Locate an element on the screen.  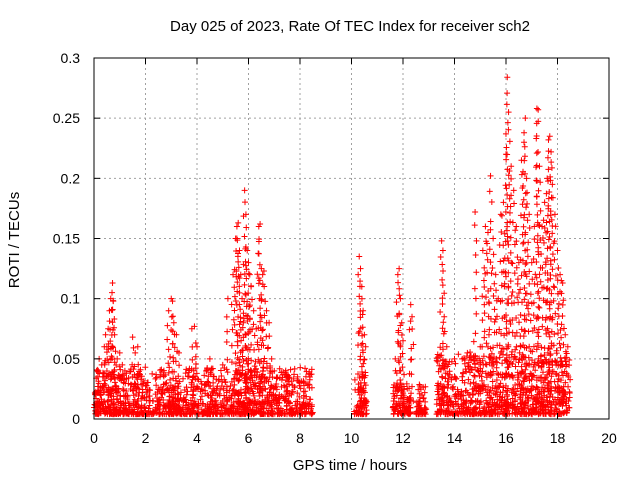
y-tick-label: 0.15 is located at coordinates (66, 239).